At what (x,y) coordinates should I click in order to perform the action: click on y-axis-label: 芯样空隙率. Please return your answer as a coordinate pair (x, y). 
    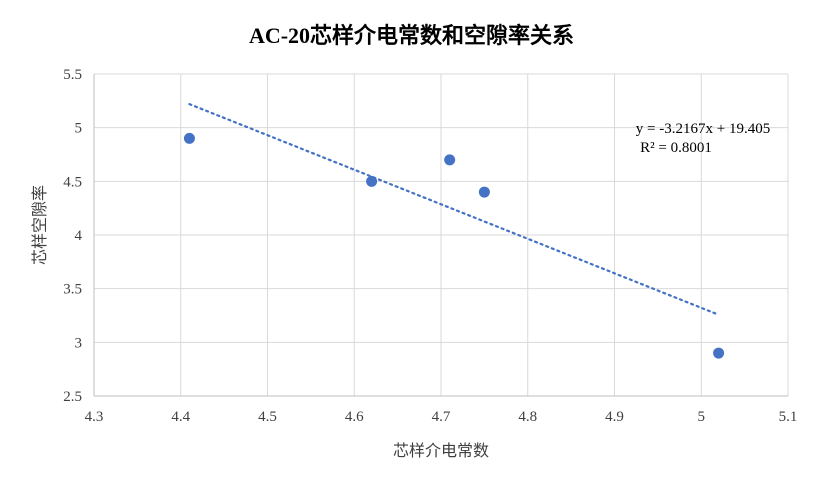
    Looking at the image, I should click on (39, 225).